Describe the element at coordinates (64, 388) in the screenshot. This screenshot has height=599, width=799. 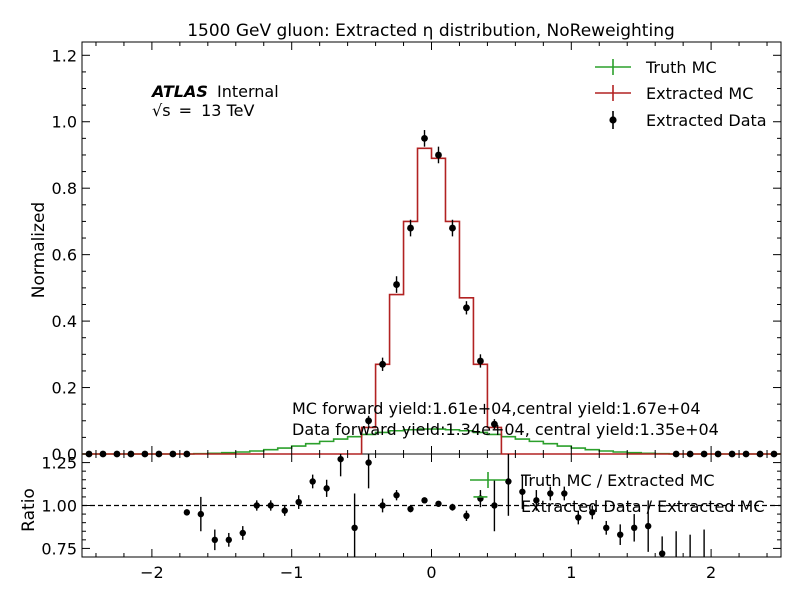
I see `main-y-tick-label: 0.2` at that location.